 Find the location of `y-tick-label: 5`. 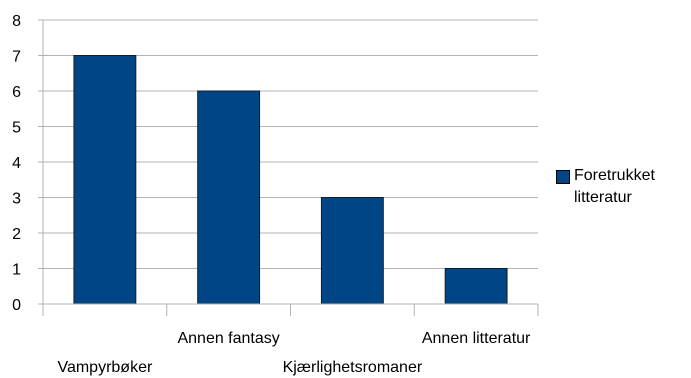

y-tick-label: 5 is located at coordinates (16, 128).